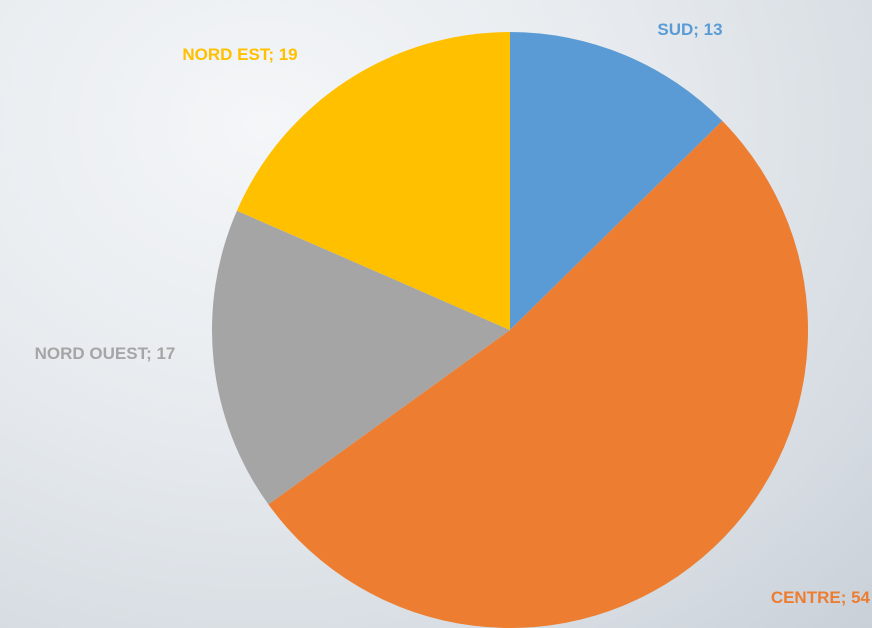  What do you see at coordinates (690, 29) in the screenshot?
I see `data-label: SUD; 13` at bounding box center [690, 29].